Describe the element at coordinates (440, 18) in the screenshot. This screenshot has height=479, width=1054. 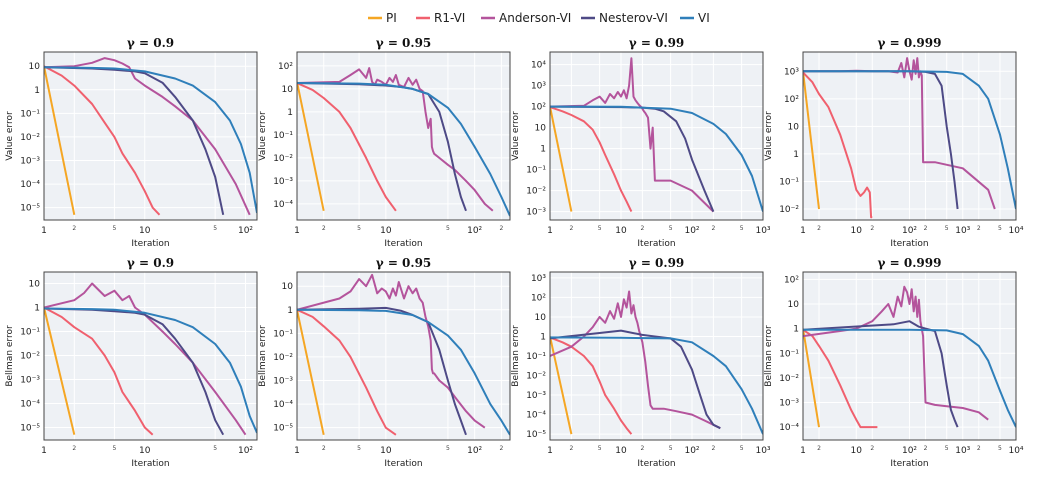
I see `legend-item-r1-vi: R1-VI` at that location.